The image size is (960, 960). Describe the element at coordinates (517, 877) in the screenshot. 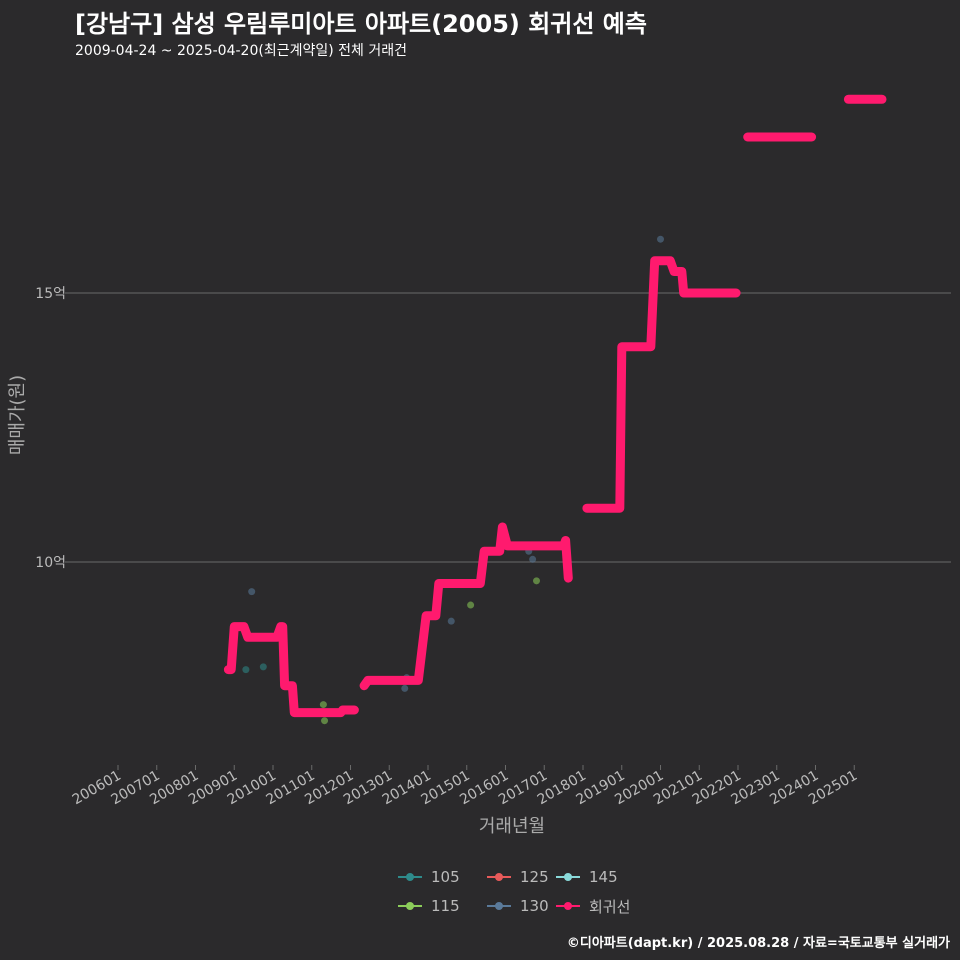

I see `legend-item-125: 125` at that location.